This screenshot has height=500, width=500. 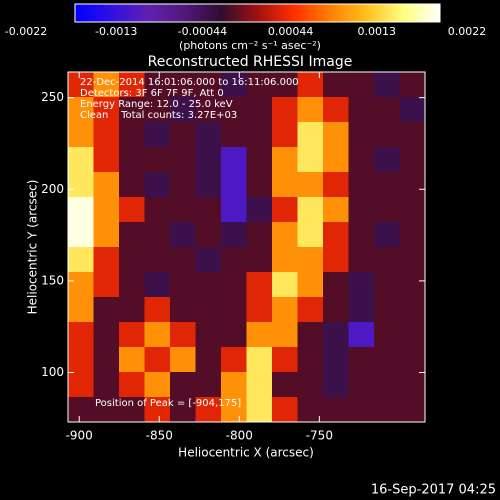 I want to click on colorbar-tick-label: -0.0022, so click(x=26, y=31).